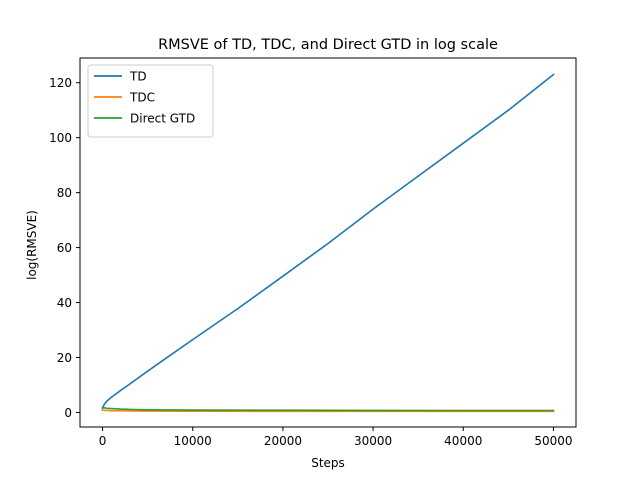 Image resolution: width=640 pixels, height=480 pixels. I want to click on legend-box, so click(150, 101).